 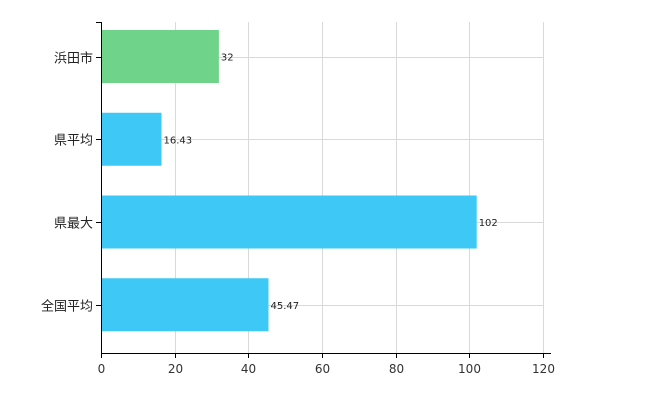 I want to click on x-tick-label-40: 40, so click(x=248, y=369).